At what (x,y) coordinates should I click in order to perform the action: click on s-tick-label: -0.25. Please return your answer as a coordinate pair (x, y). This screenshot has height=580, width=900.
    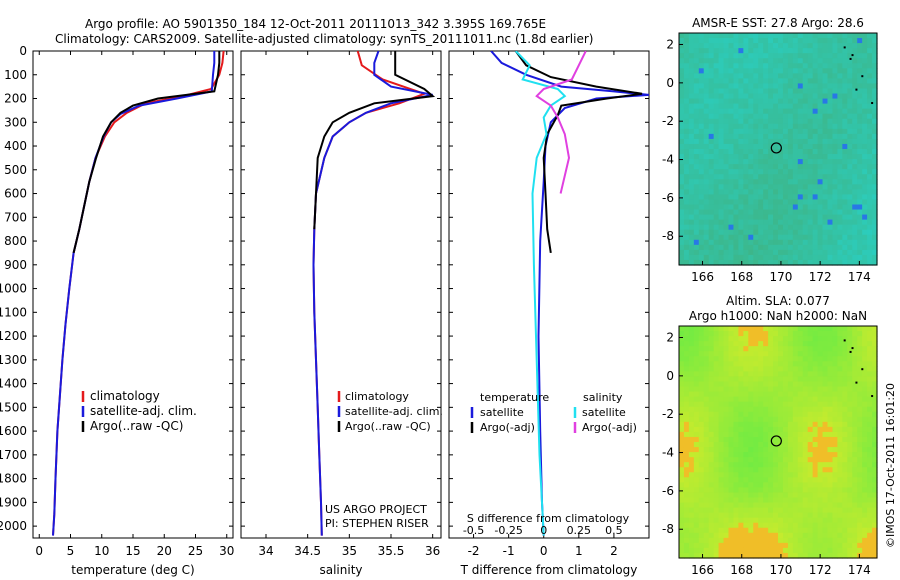
    Looking at the image, I should click on (508, 530).